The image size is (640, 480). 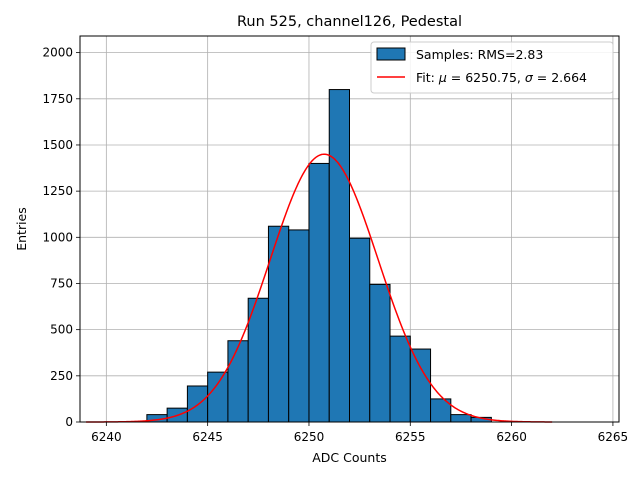 What do you see at coordinates (349, 457) in the screenshot?
I see `x-axis-label: ADC Counts` at bounding box center [349, 457].